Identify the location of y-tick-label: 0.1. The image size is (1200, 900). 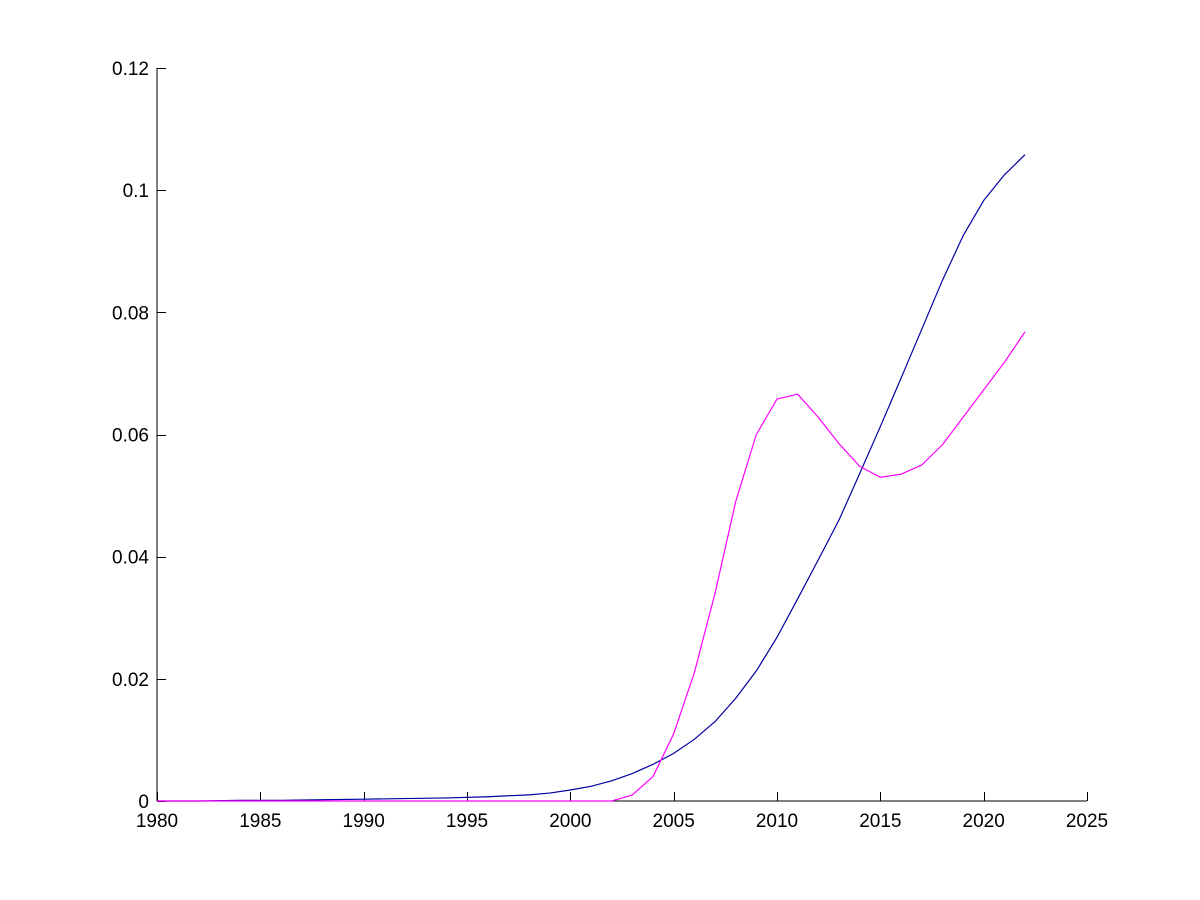
(136, 191).